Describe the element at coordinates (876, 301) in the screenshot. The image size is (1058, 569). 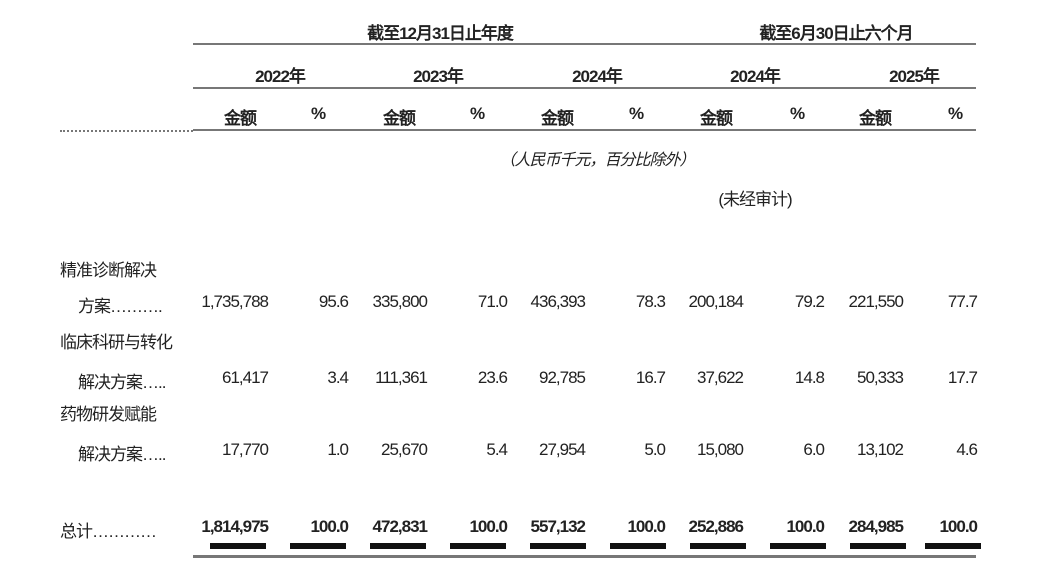
I see `amount-cell: 221,550` at that location.